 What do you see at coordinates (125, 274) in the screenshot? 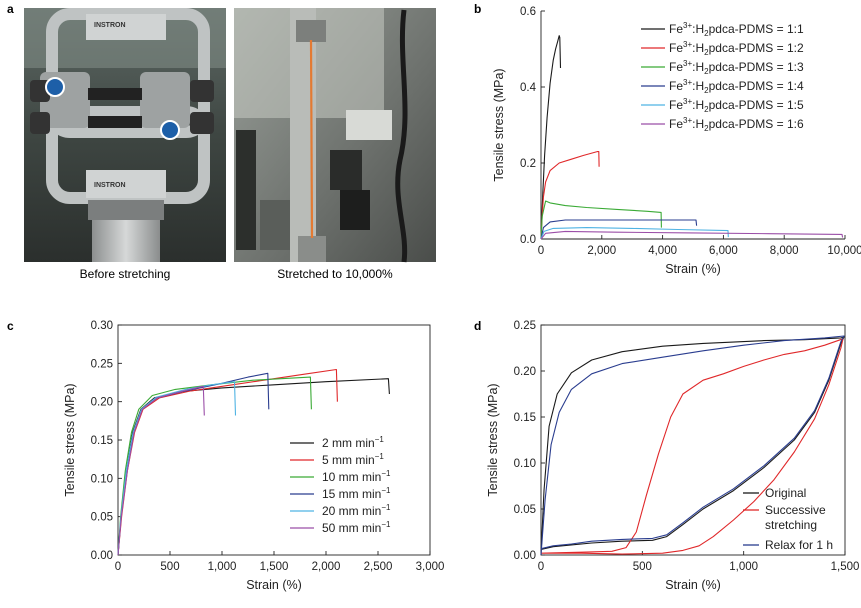
I see `caption-before-stretching: Before stretching` at bounding box center [125, 274].